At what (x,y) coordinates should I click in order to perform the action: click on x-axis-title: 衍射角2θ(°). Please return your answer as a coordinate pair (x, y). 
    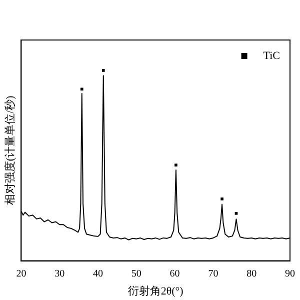
    Looking at the image, I should click on (156, 291).